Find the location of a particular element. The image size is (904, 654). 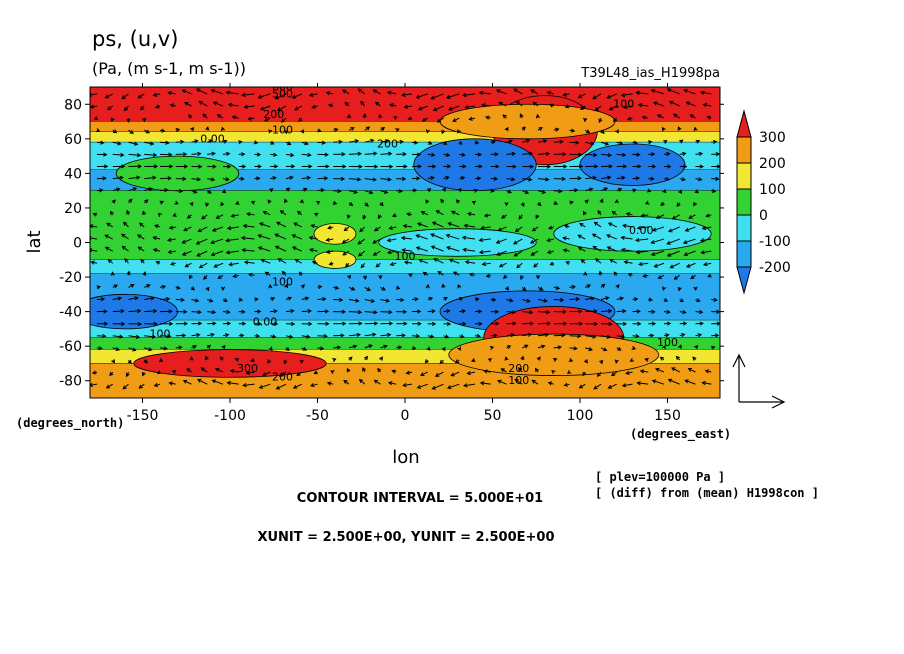

colorbar-extend-max is located at coordinates (744, 123).